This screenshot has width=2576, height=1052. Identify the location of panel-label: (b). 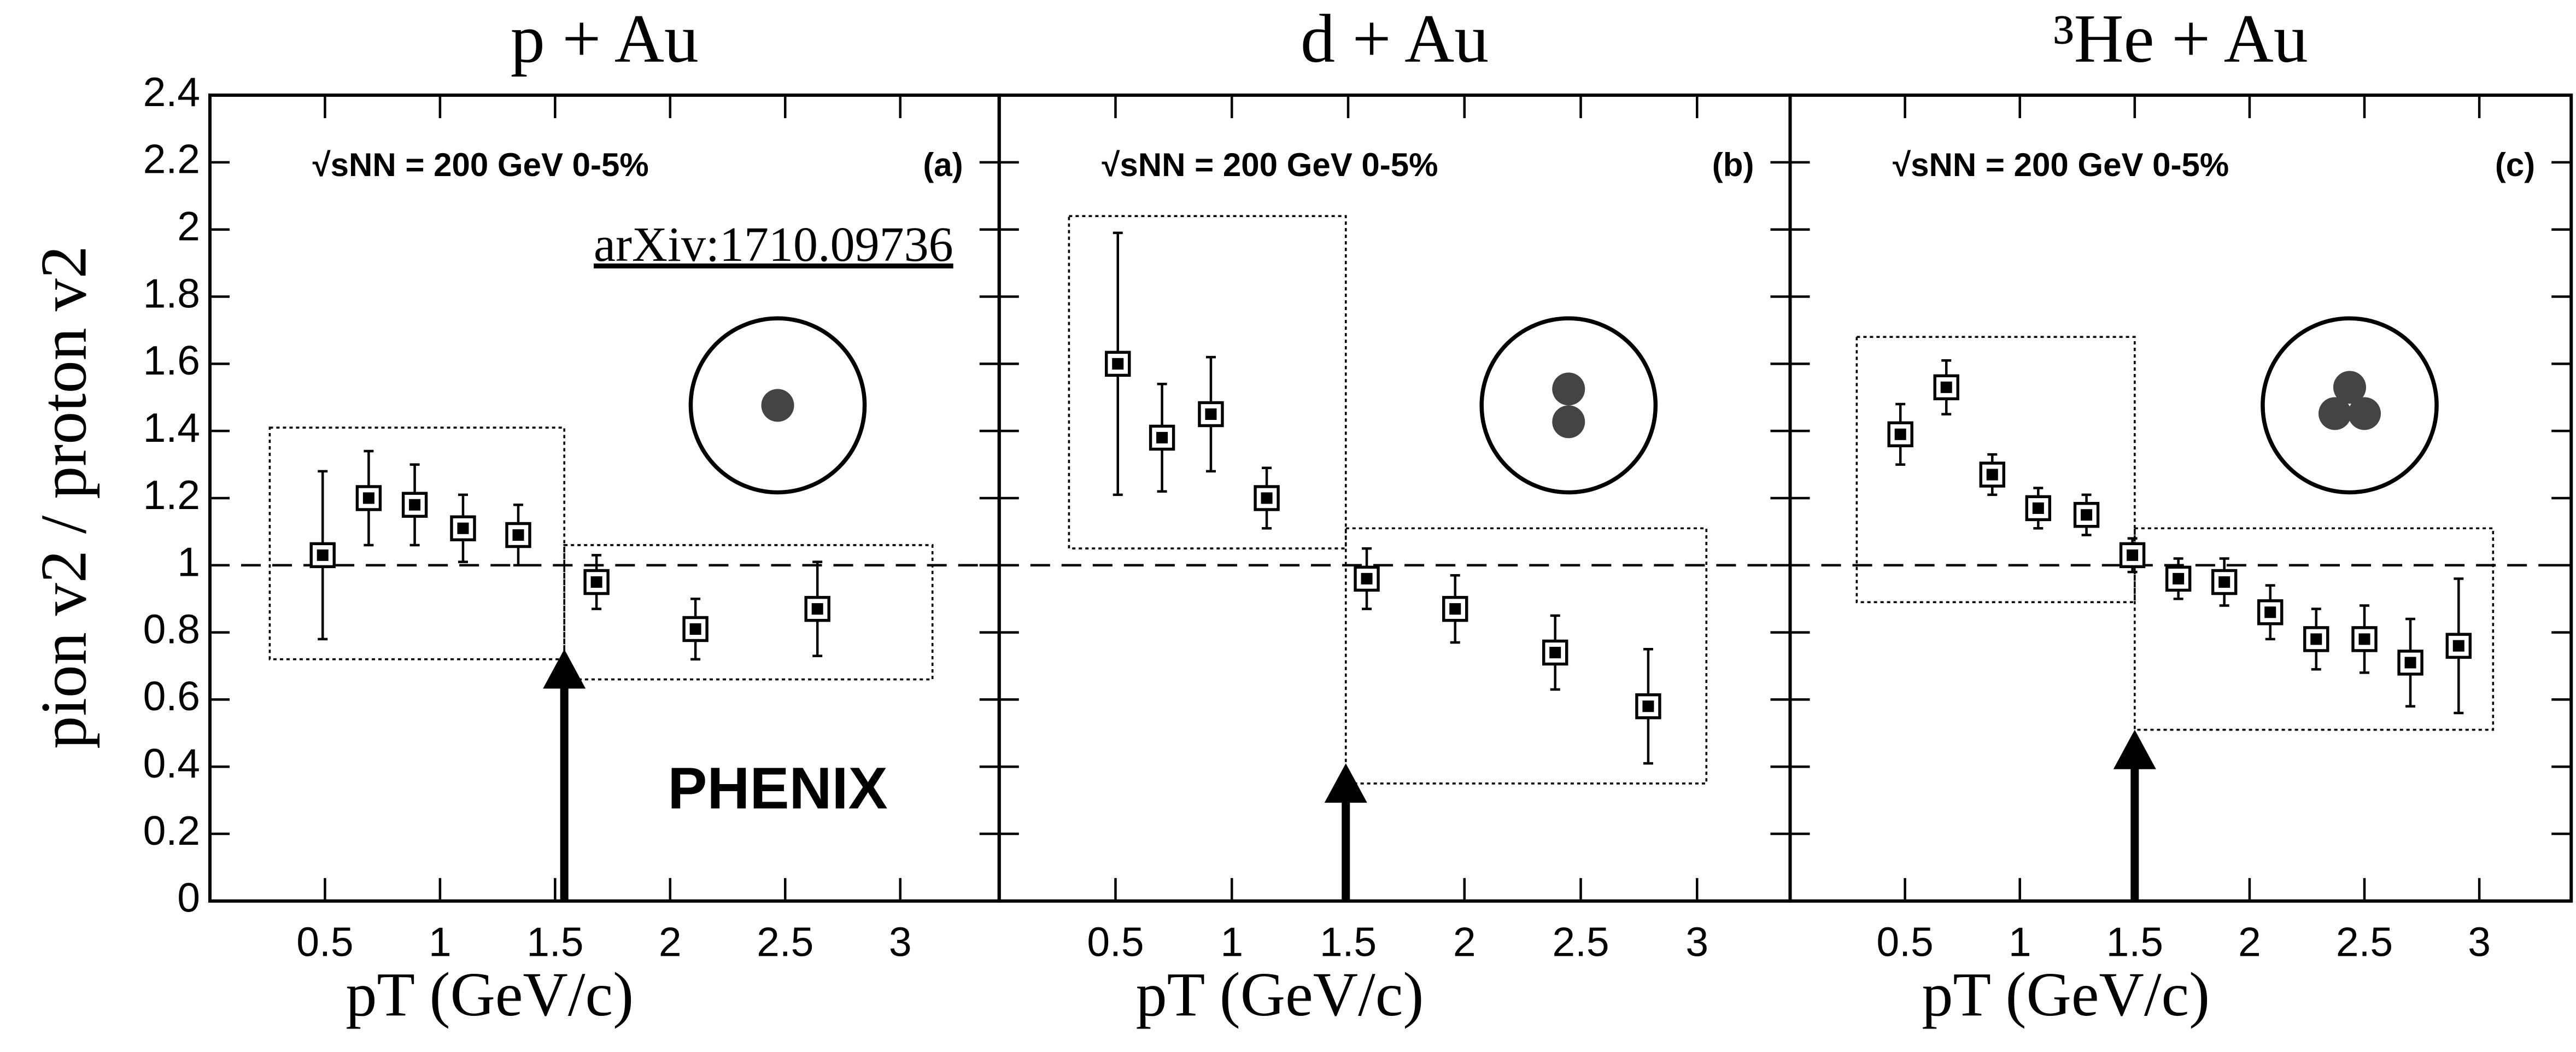
(1733, 165).